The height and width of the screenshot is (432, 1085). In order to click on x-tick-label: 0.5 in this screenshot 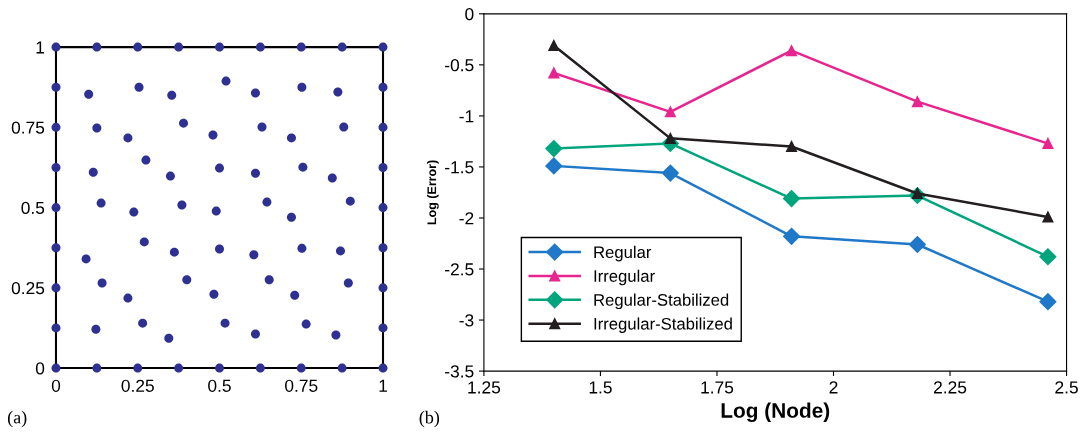, I will do `click(219, 385)`.